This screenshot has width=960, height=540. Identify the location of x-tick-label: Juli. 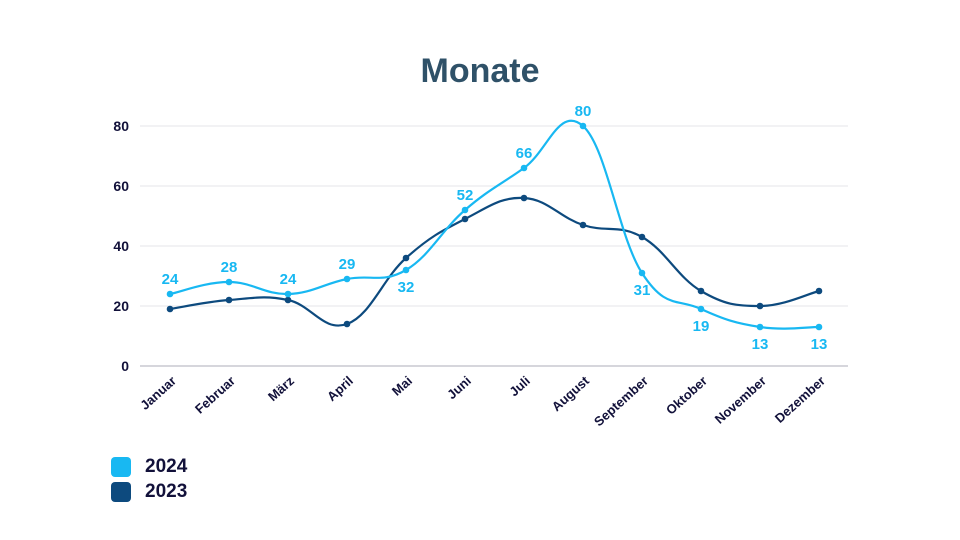
(519, 386).